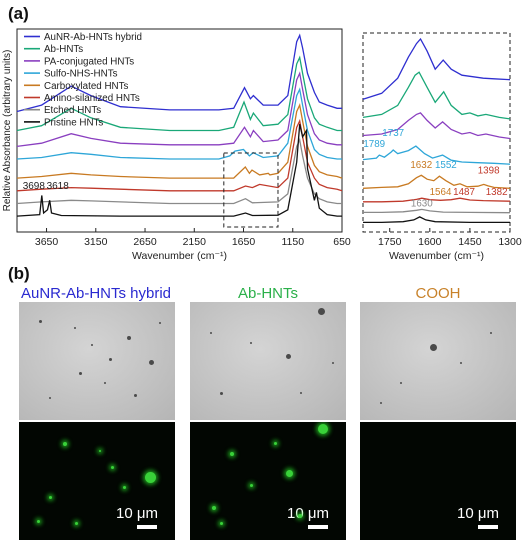 Image resolution: width=529 pixels, height=550 pixels. What do you see at coordinates (374, 144) in the screenshot?
I see `zoom-annotation-0: 1789` at bounding box center [374, 144].